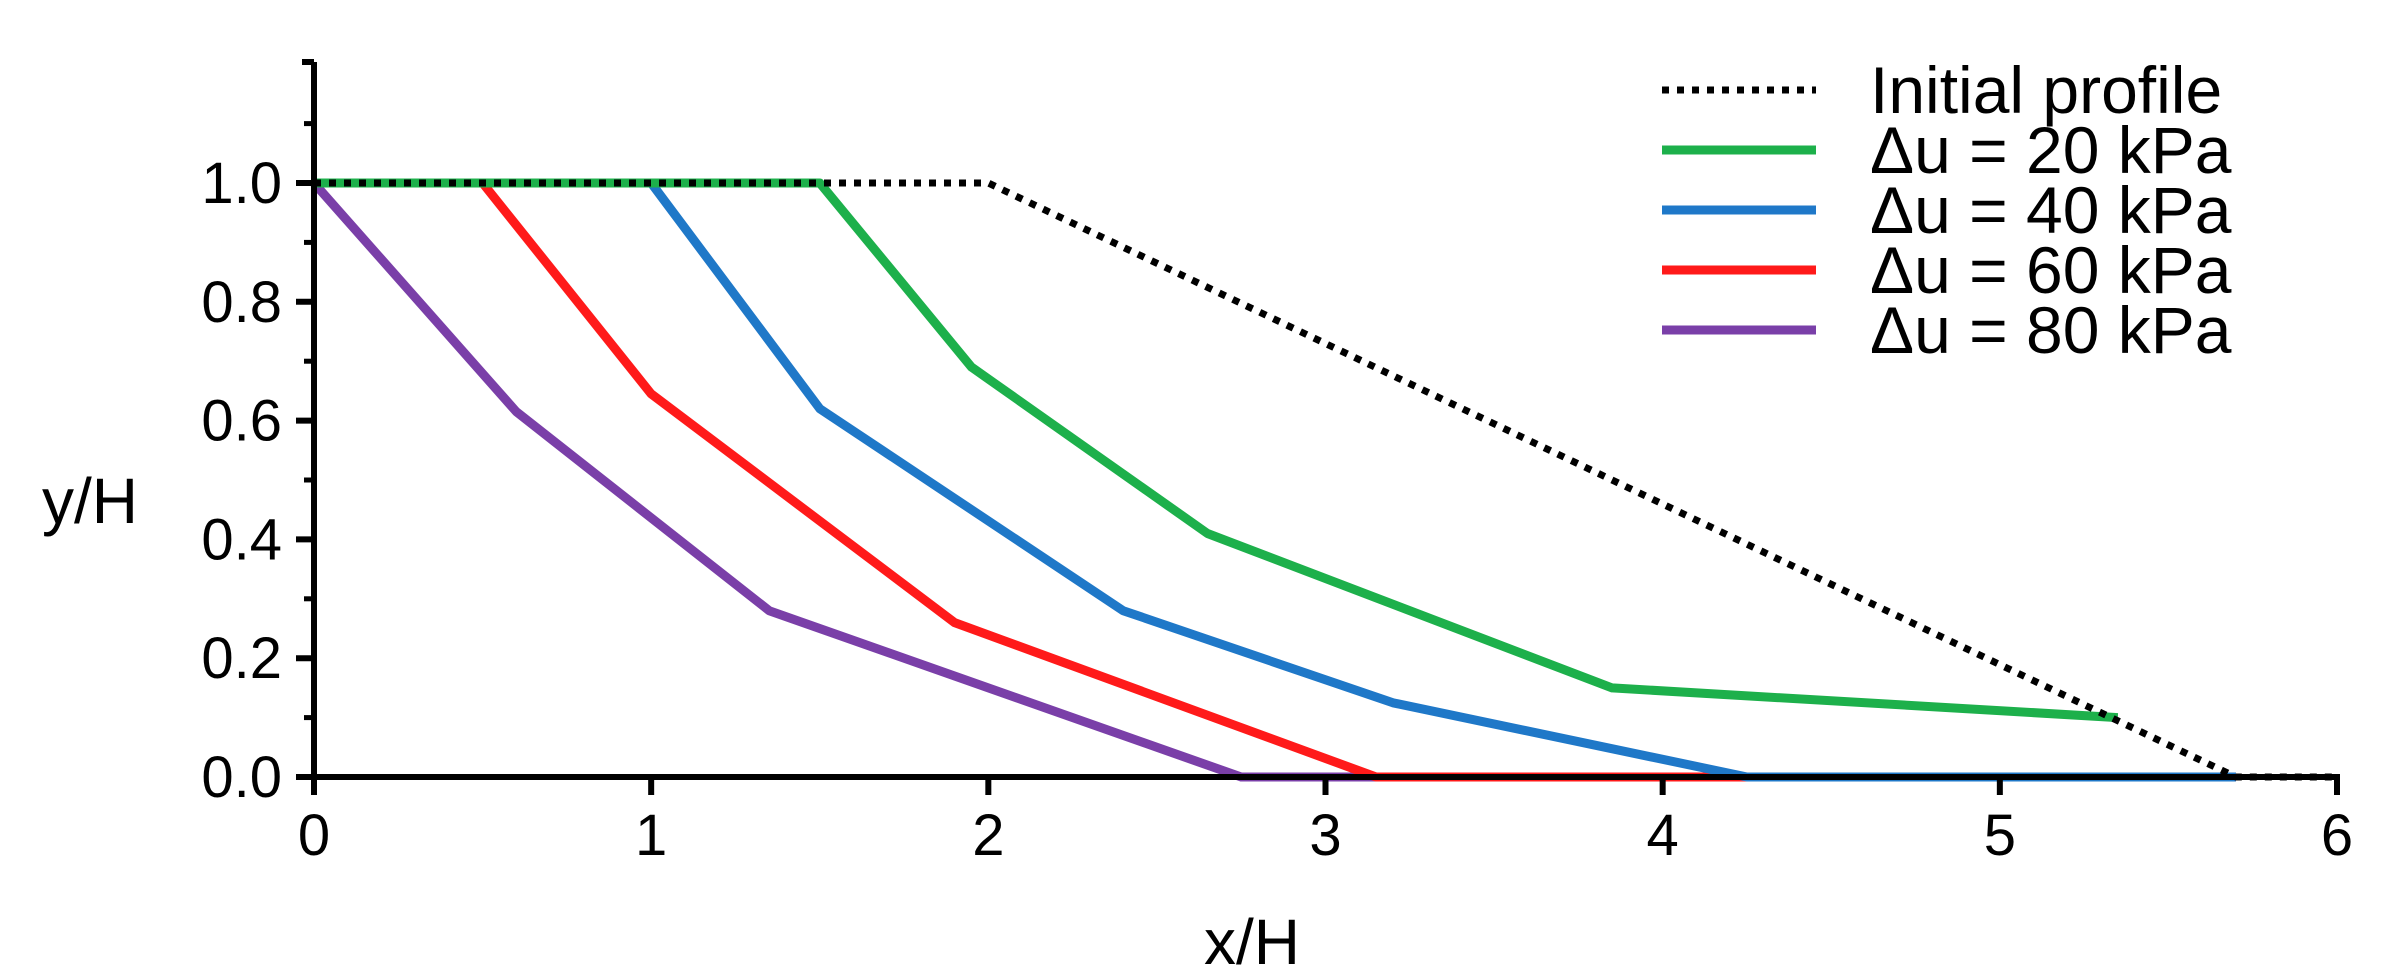  I want to click on legend-label-1: Δu = 20 kPa, so click(2051, 150).